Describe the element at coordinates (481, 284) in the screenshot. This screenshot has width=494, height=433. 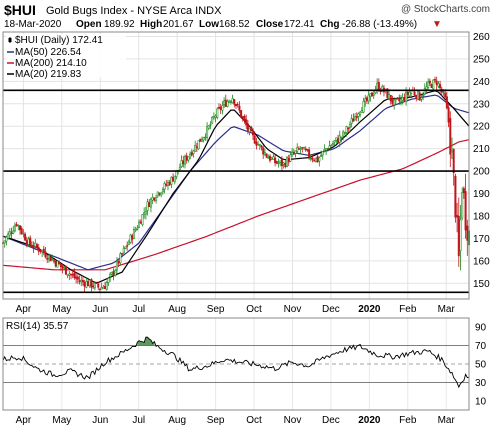
I see `y-tick-label: 150` at that location.